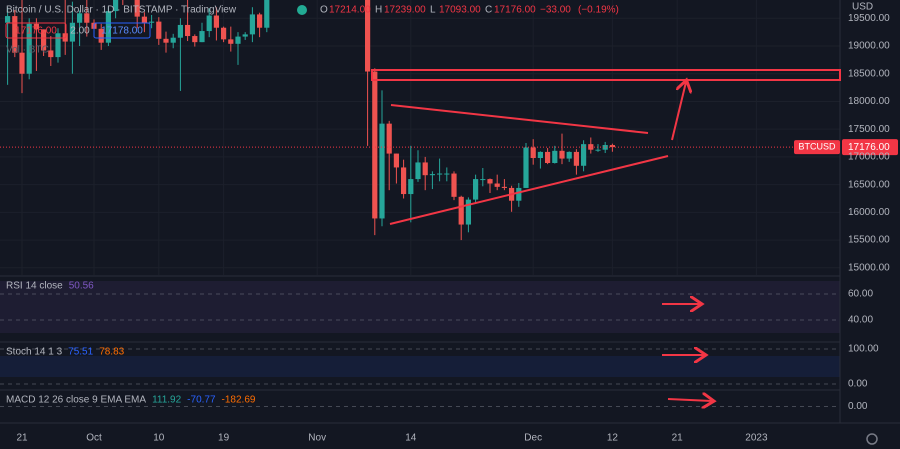  Describe the element at coordinates (555, 10) in the screenshot. I see `change: −33.00` at that location.